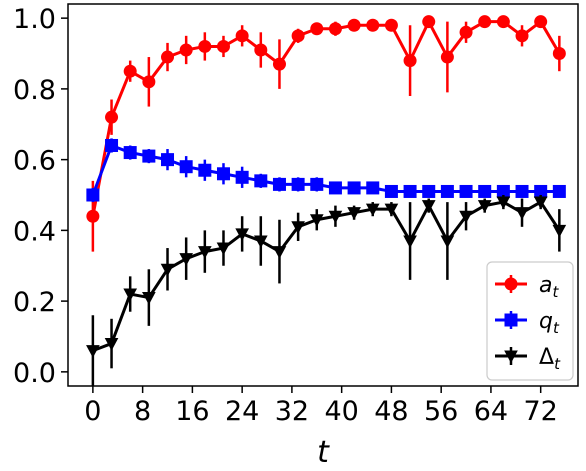 This screenshot has height=471, width=586. What do you see at coordinates (92, 411) in the screenshot?
I see `x-tick-label: 0` at bounding box center [92, 411].